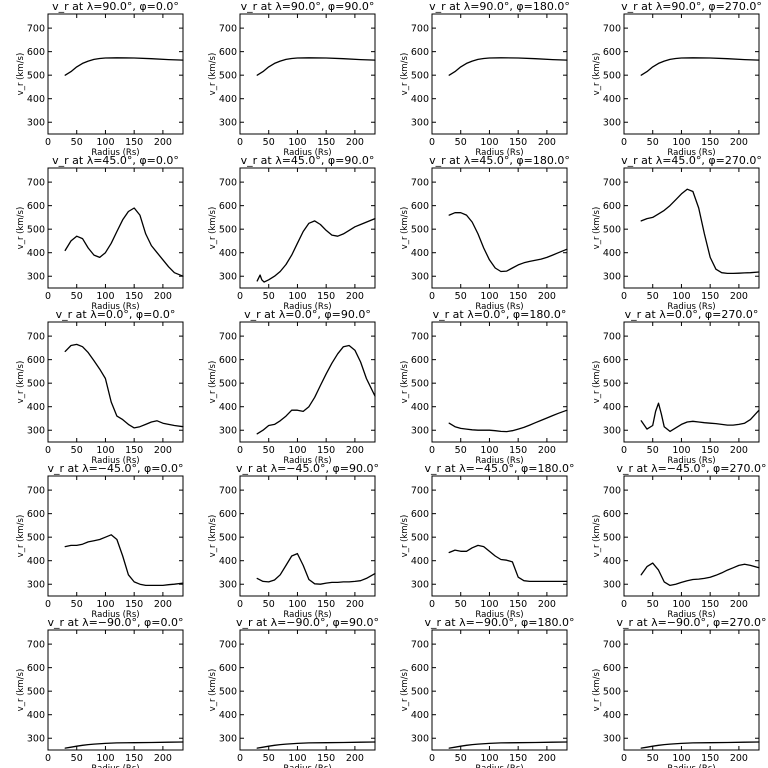 The width and height of the screenshot is (768, 768). Describe the element at coordinates (691, 6) in the screenshot. I see `panel-title: v_r at λ=90.0°, φ=270.0°` at that location.